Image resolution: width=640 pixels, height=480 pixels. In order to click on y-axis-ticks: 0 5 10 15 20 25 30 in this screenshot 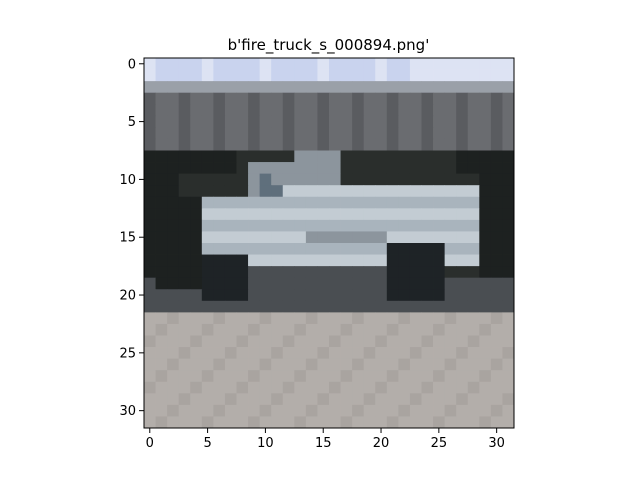, I will do `click(131, 238)`.